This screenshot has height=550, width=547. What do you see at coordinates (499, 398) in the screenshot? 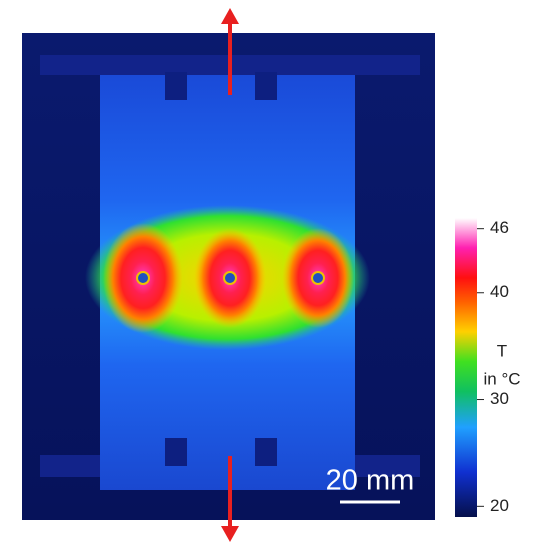
I see `tick-label: 30` at bounding box center [499, 398].